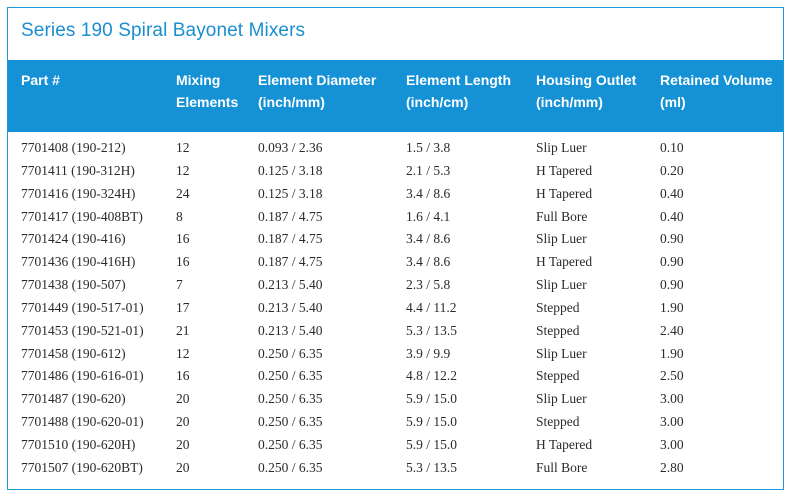  Describe the element at coordinates (73, 147) in the screenshot. I see `part-number-cell: 7701408 (190-212)` at that location.